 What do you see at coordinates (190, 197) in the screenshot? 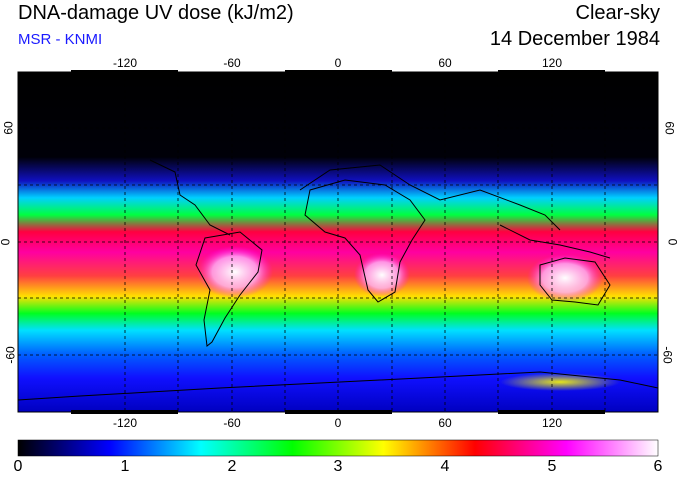
I see `north-america-coast` at bounding box center [190, 197].